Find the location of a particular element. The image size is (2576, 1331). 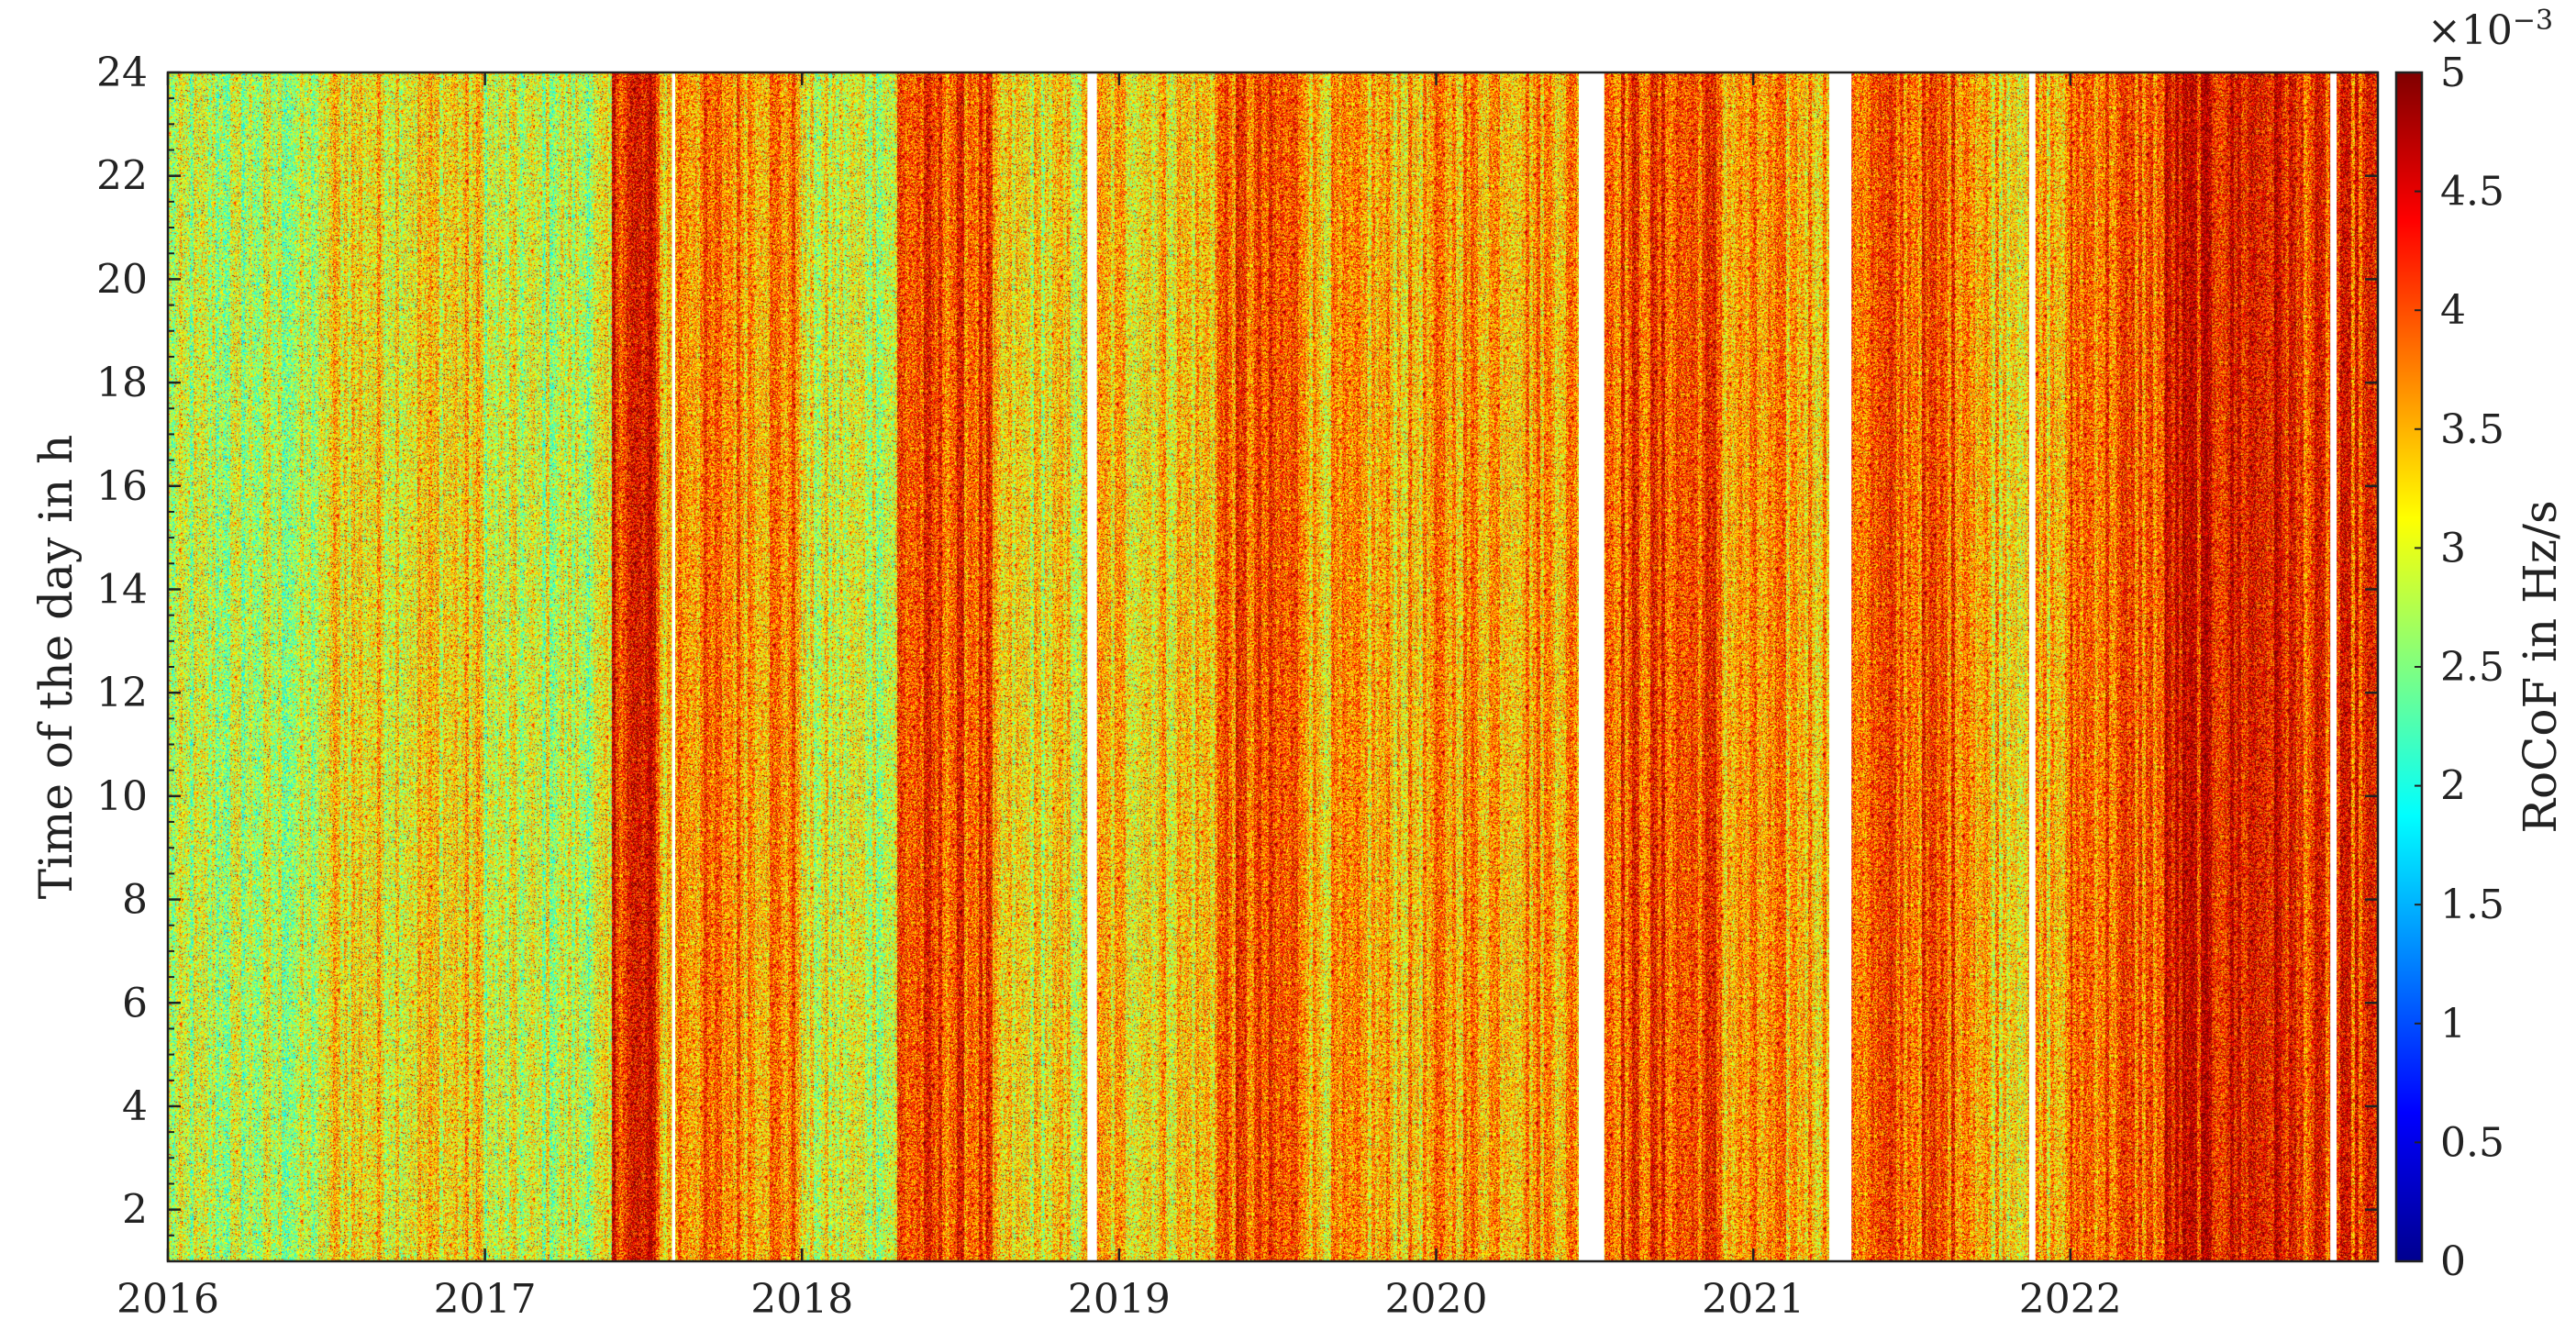

colorbar-tick-label: 1 is located at coordinates (2453, 1024).